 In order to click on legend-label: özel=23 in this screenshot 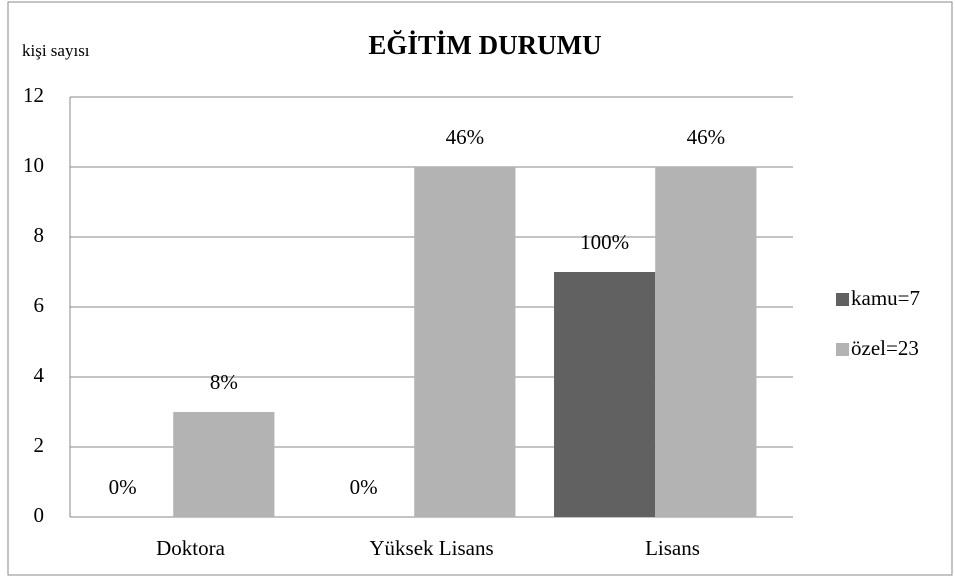, I will do `click(885, 348)`.